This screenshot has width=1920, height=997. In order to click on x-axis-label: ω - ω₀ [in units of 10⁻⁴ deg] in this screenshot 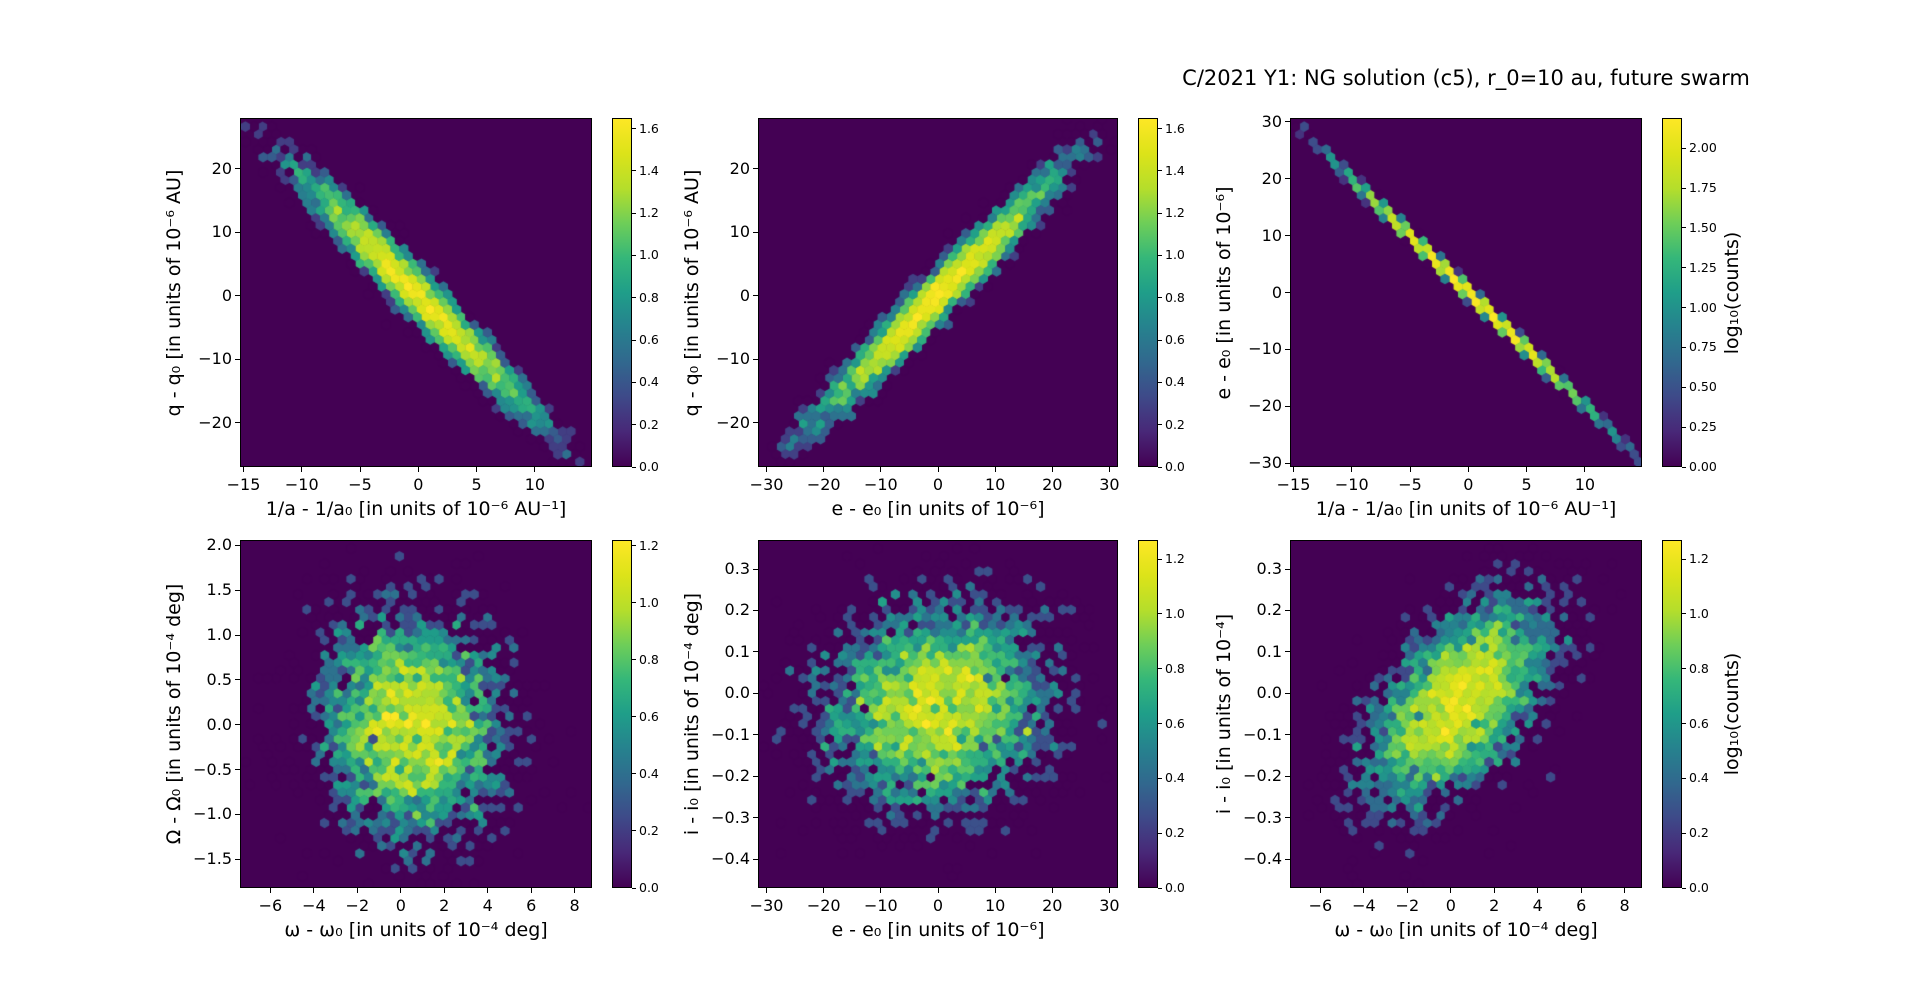, I will do `click(1466, 930)`.